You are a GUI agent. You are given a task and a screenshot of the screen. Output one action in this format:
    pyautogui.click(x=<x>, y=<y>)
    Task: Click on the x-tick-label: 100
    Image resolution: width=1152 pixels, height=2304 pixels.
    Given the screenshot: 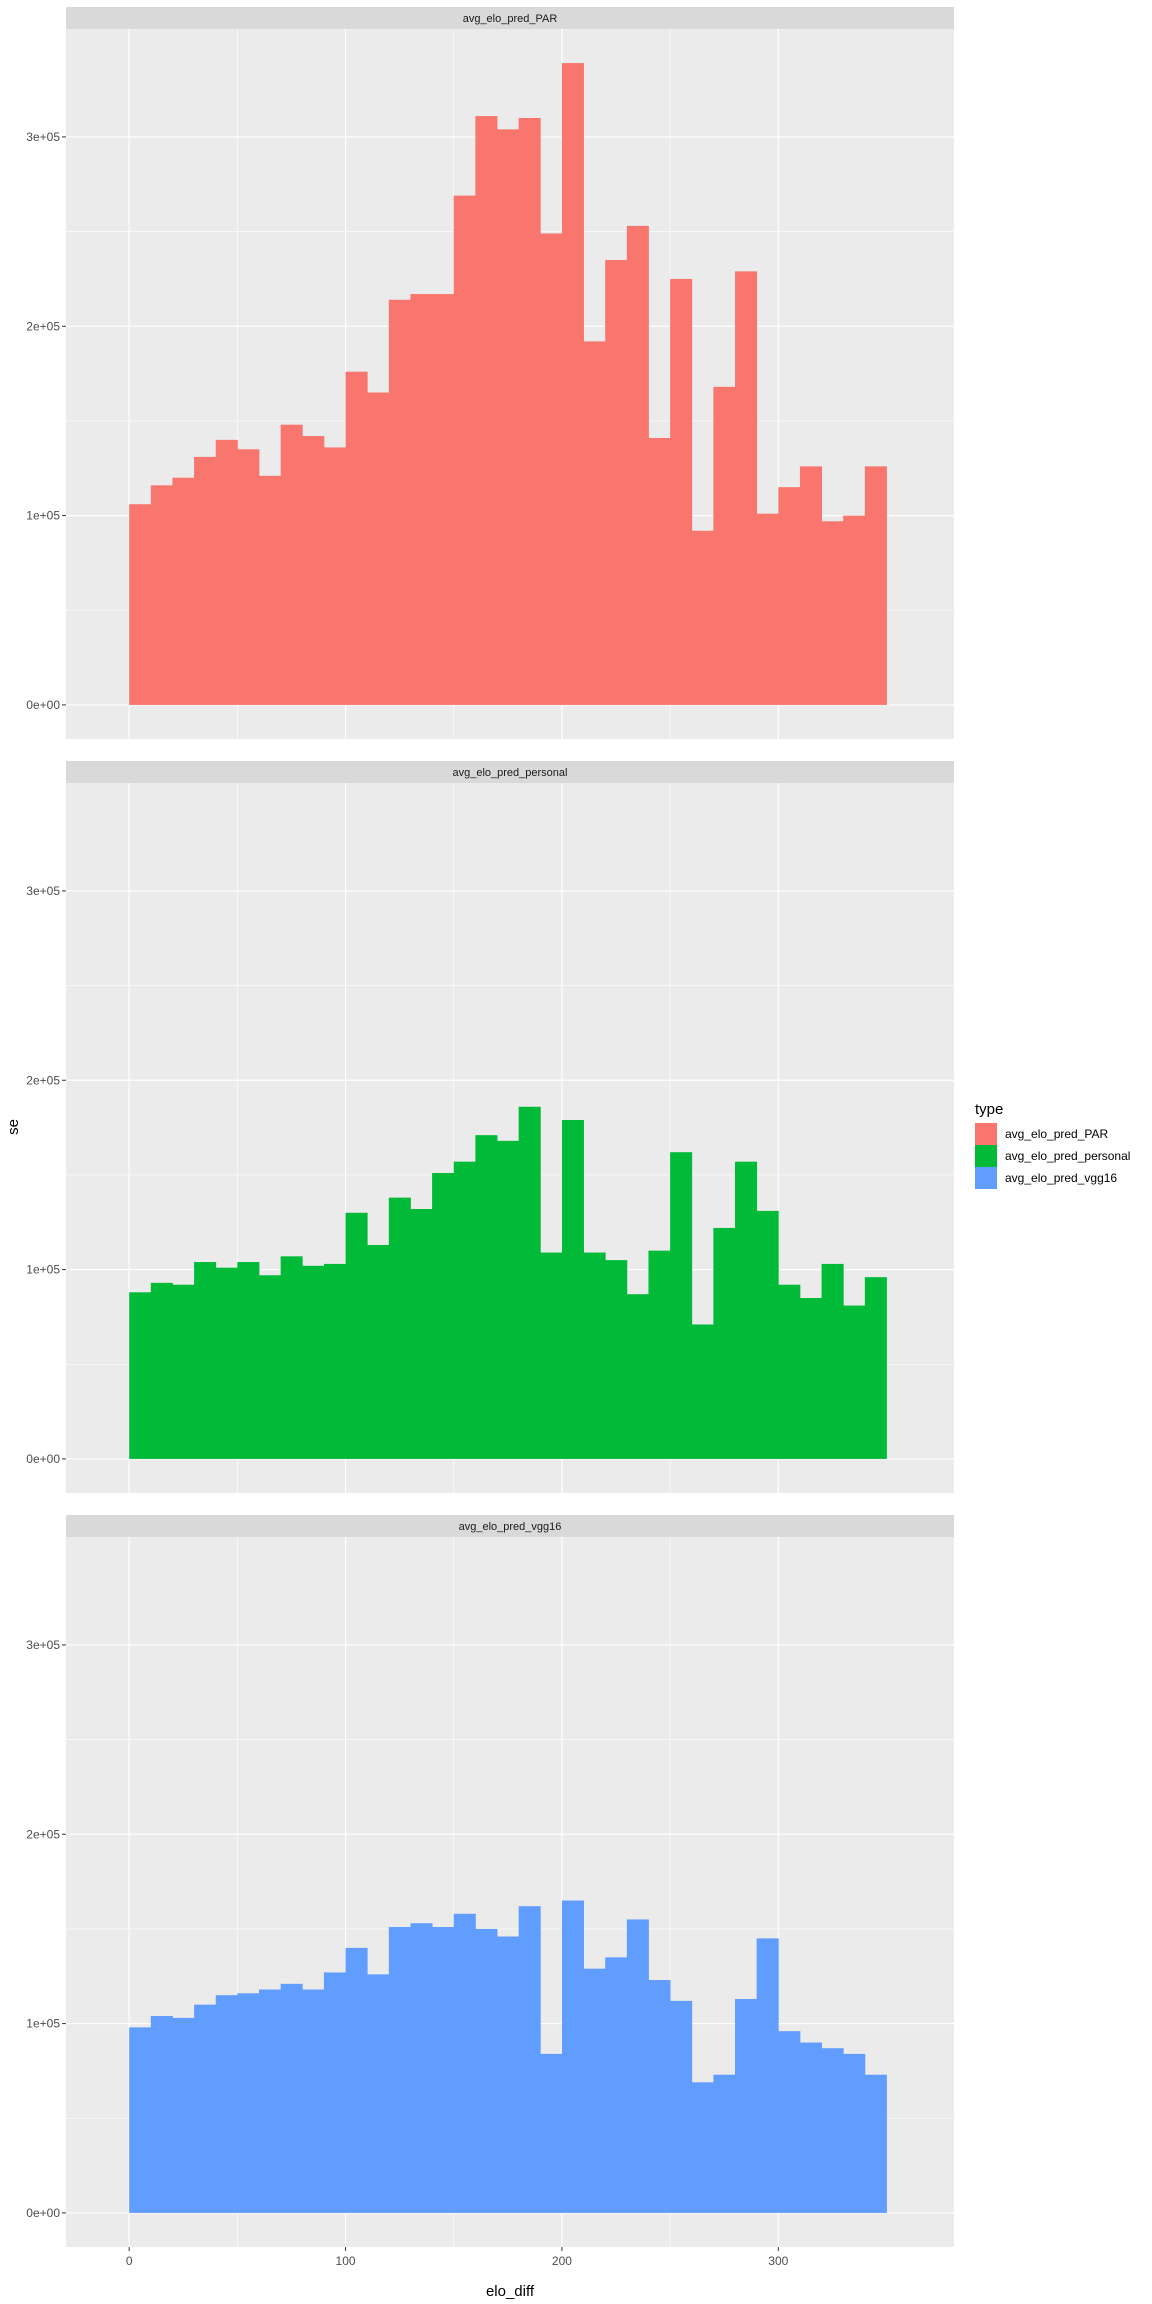 What is the action you would take?
    pyautogui.click(x=346, y=2261)
    